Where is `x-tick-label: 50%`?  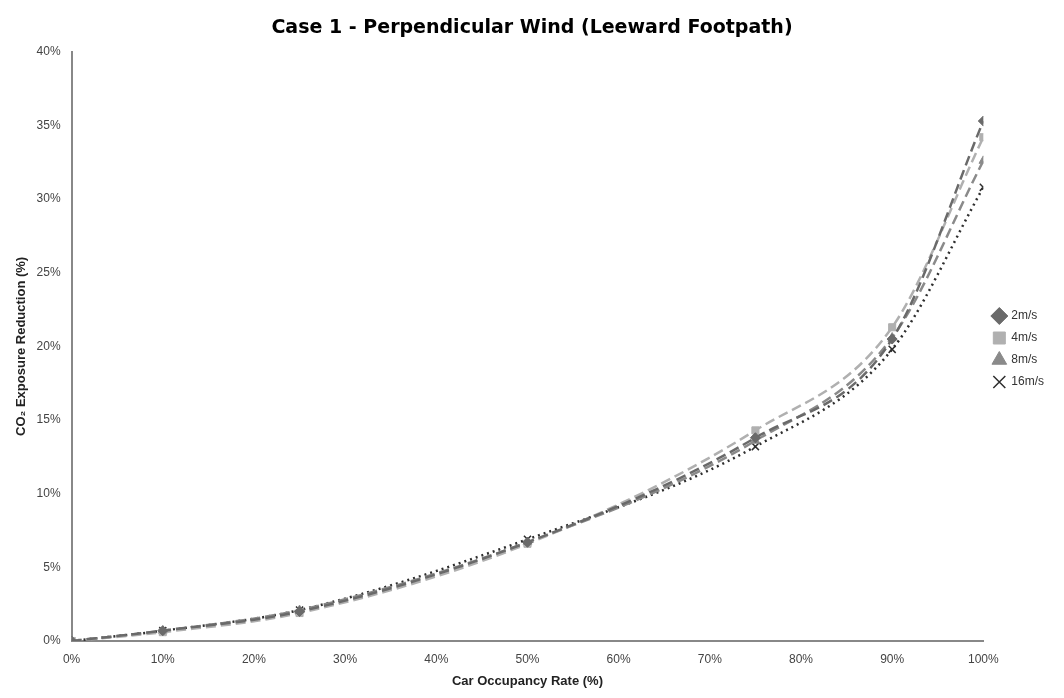 x-tick-label: 50% is located at coordinates (527, 658).